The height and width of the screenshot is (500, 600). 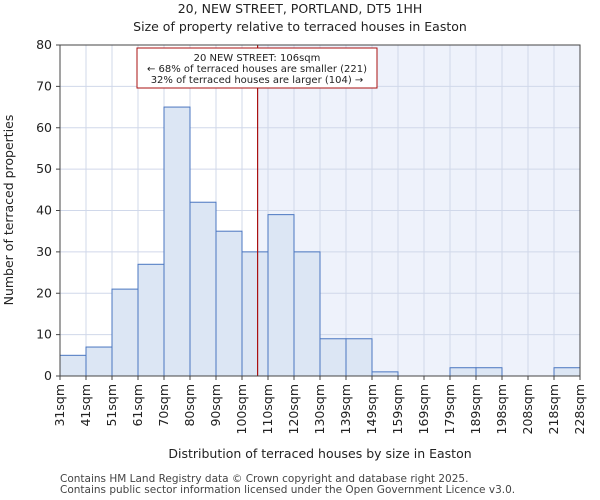 I want to click on x-tick-70sqm: 70sqm, so click(x=163, y=405).